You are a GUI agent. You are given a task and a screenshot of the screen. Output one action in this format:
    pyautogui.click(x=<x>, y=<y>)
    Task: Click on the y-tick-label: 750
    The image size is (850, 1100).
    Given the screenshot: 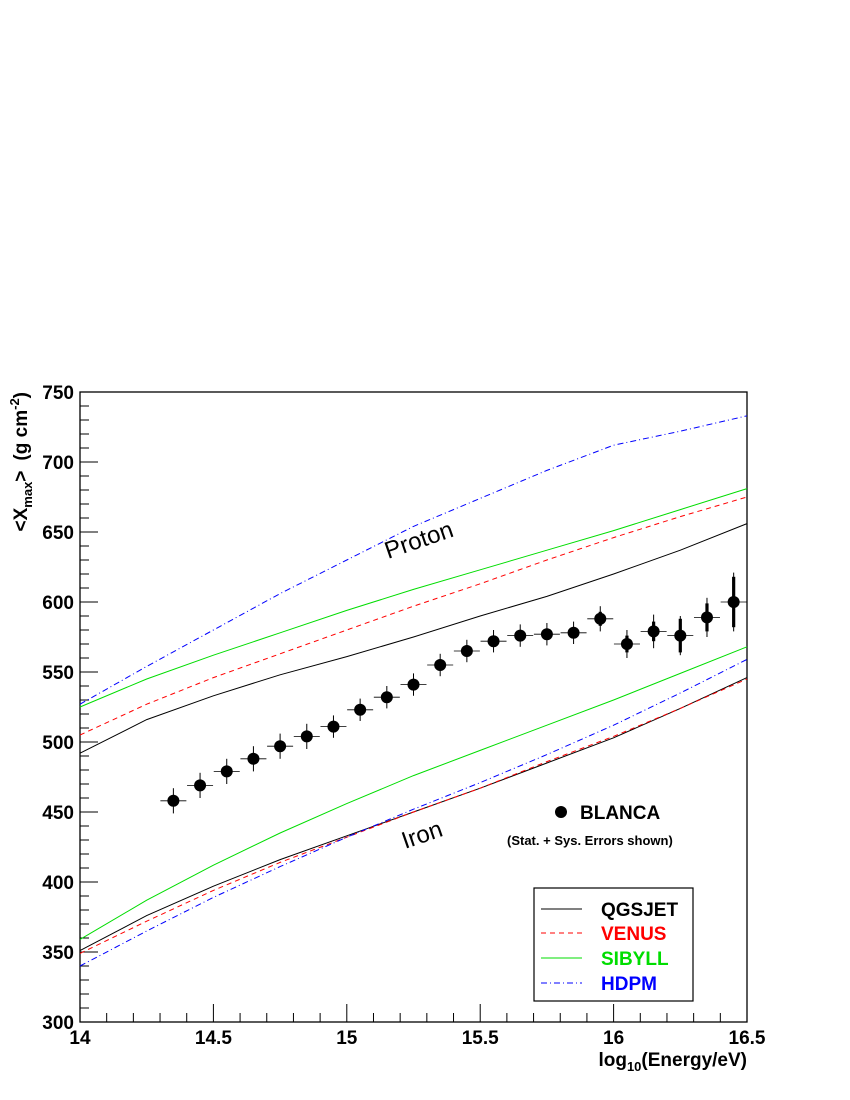 What is the action you would take?
    pyautogui.click(x=58, y=393)
    